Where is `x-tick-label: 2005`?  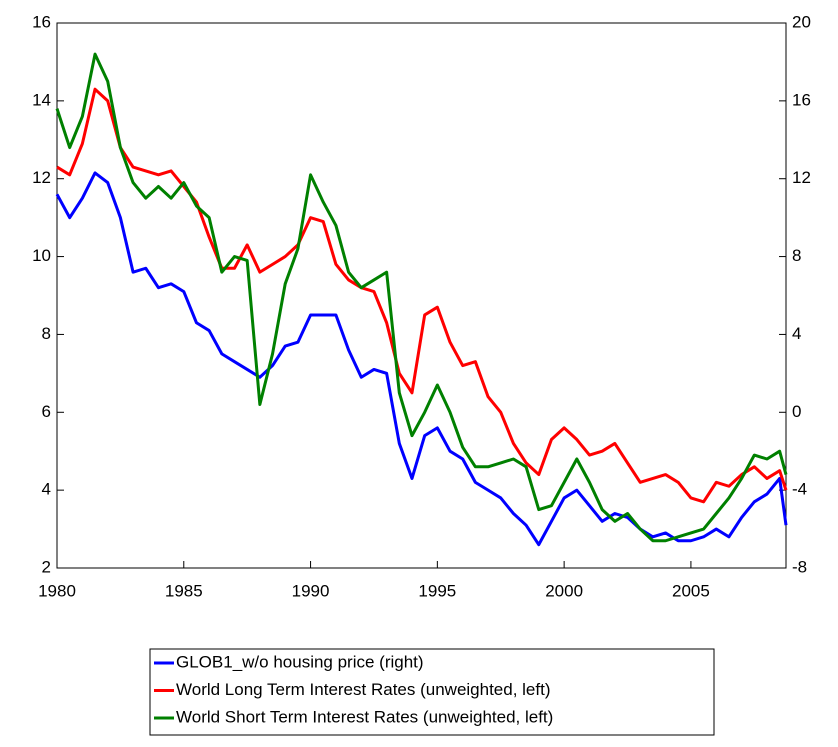
x-tick-label: 2005 is located at coordinates (691, 590).